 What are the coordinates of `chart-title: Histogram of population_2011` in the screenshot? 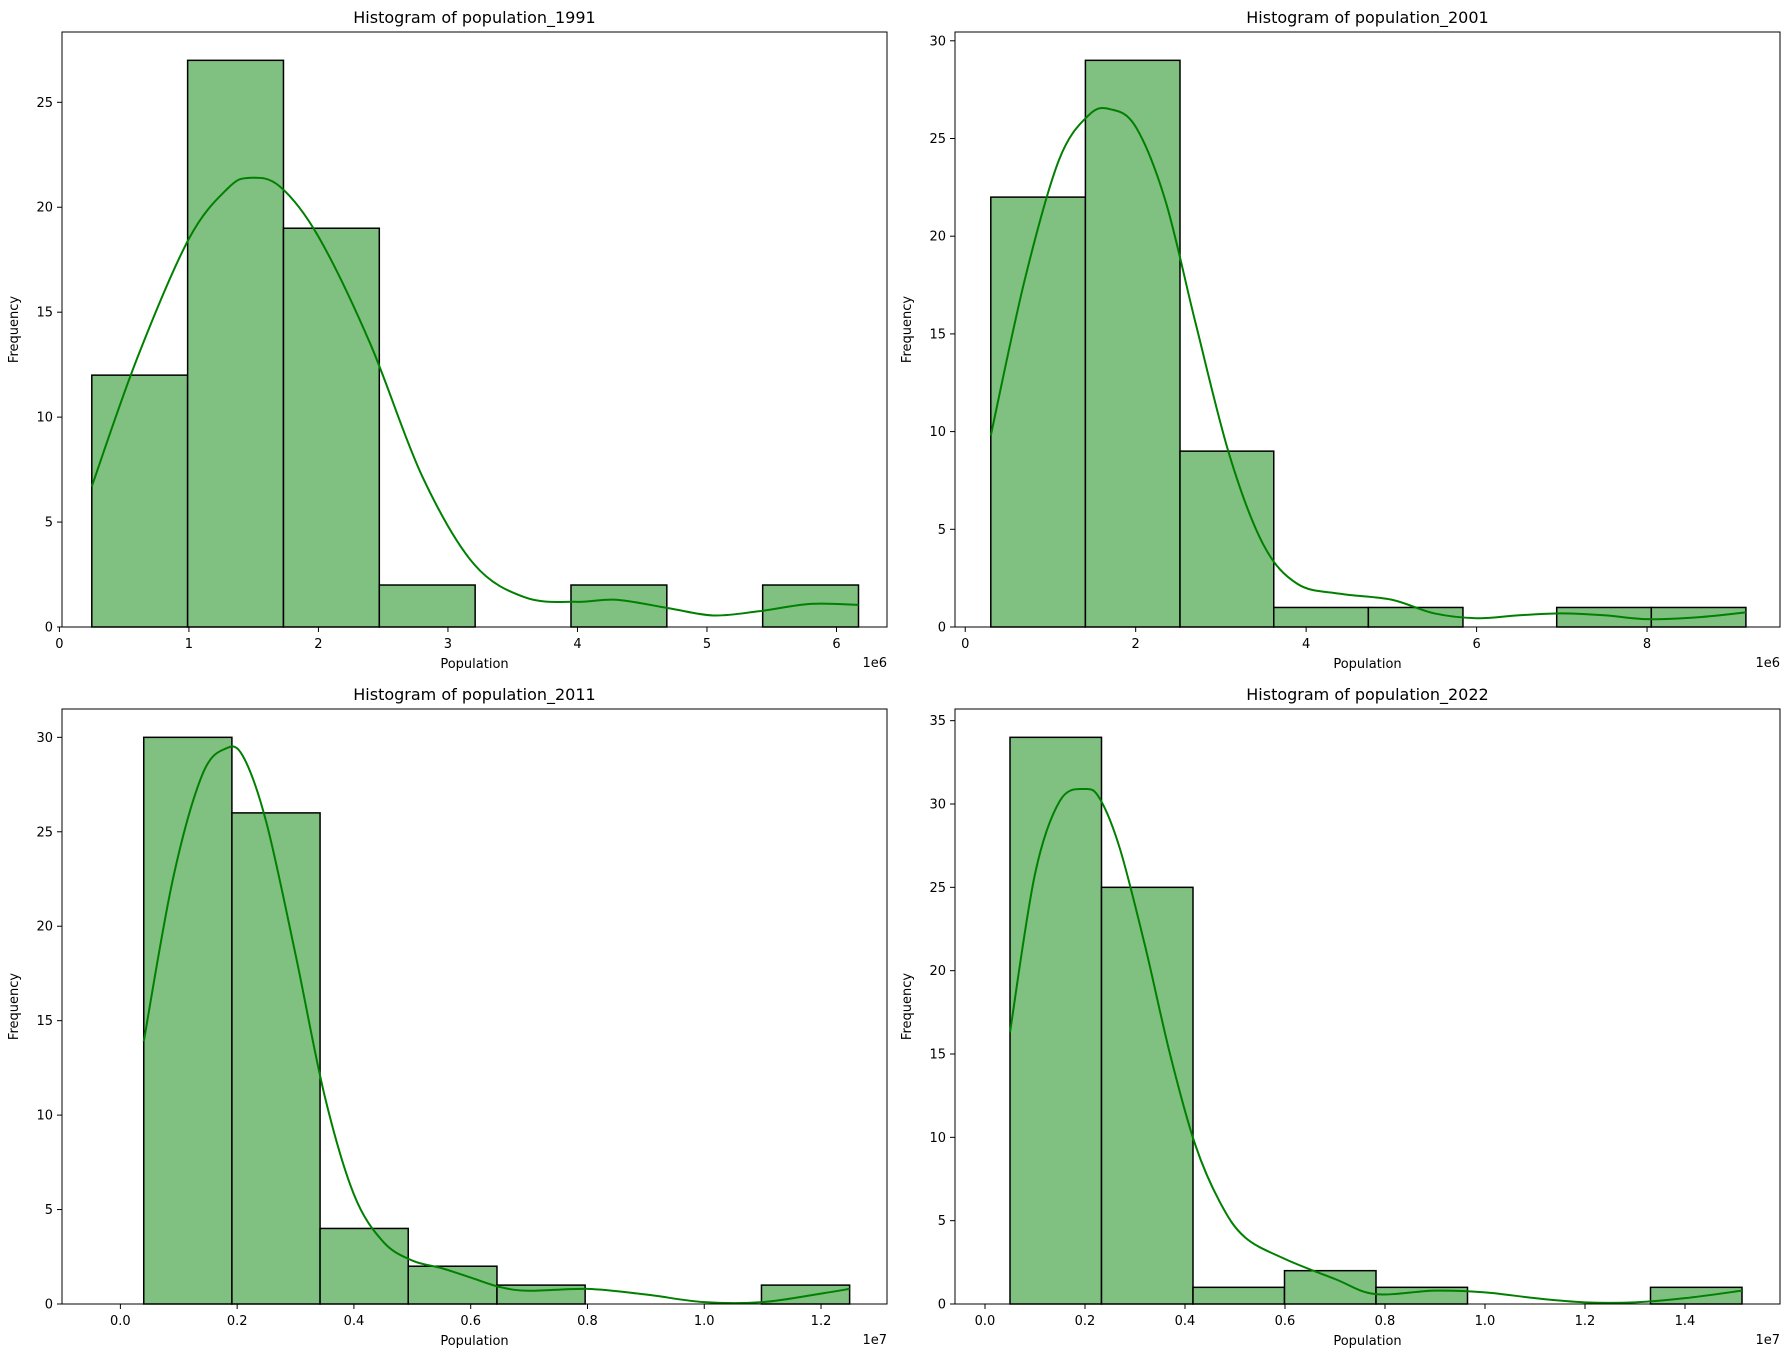 It's located at (474, 695).